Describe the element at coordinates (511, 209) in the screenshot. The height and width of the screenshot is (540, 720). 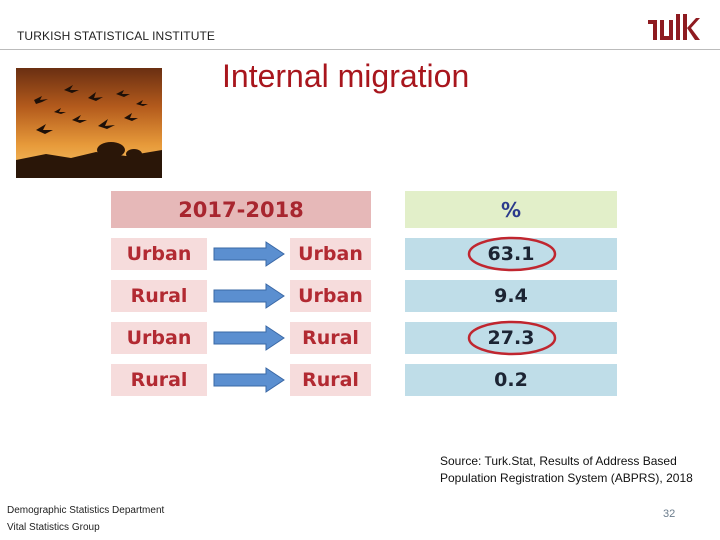
I see `percent-header: %` at that location.